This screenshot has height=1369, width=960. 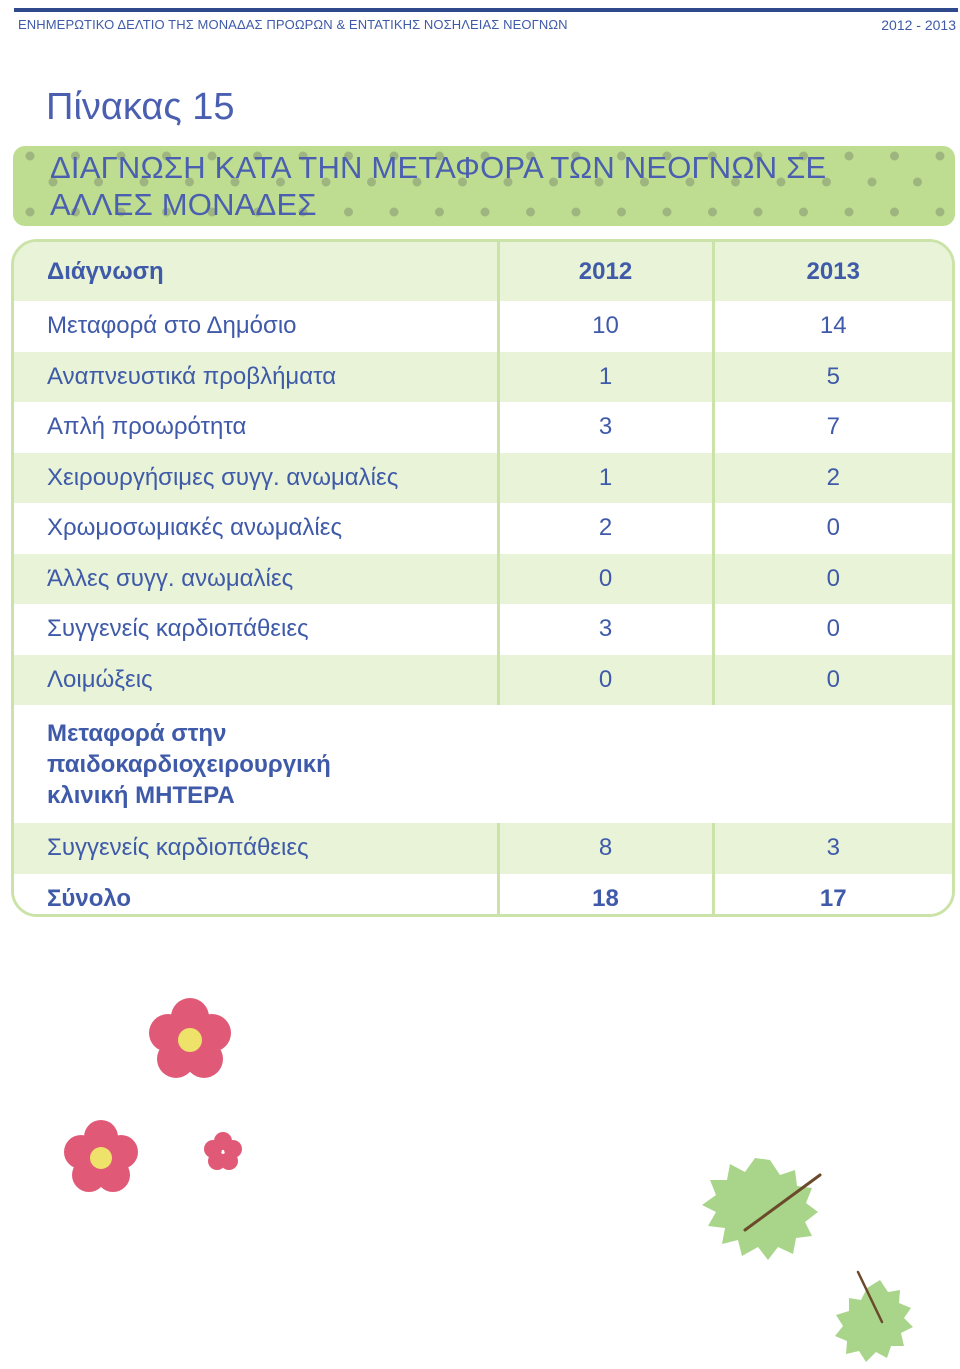 I want to click on table-row: Αναπνευστικά προβλήματα 1 5, so click(x=483, y=376).